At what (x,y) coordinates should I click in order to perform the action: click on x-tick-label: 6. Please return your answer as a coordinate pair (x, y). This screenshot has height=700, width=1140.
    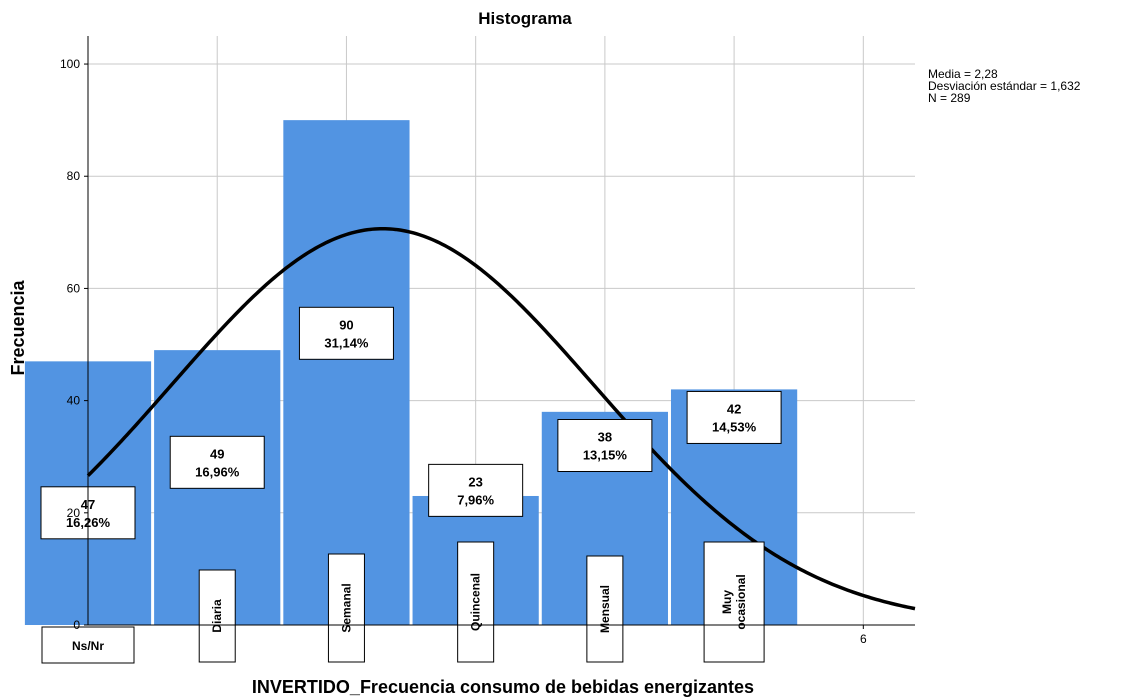
    Looking at the image, I should click on (863, 639).